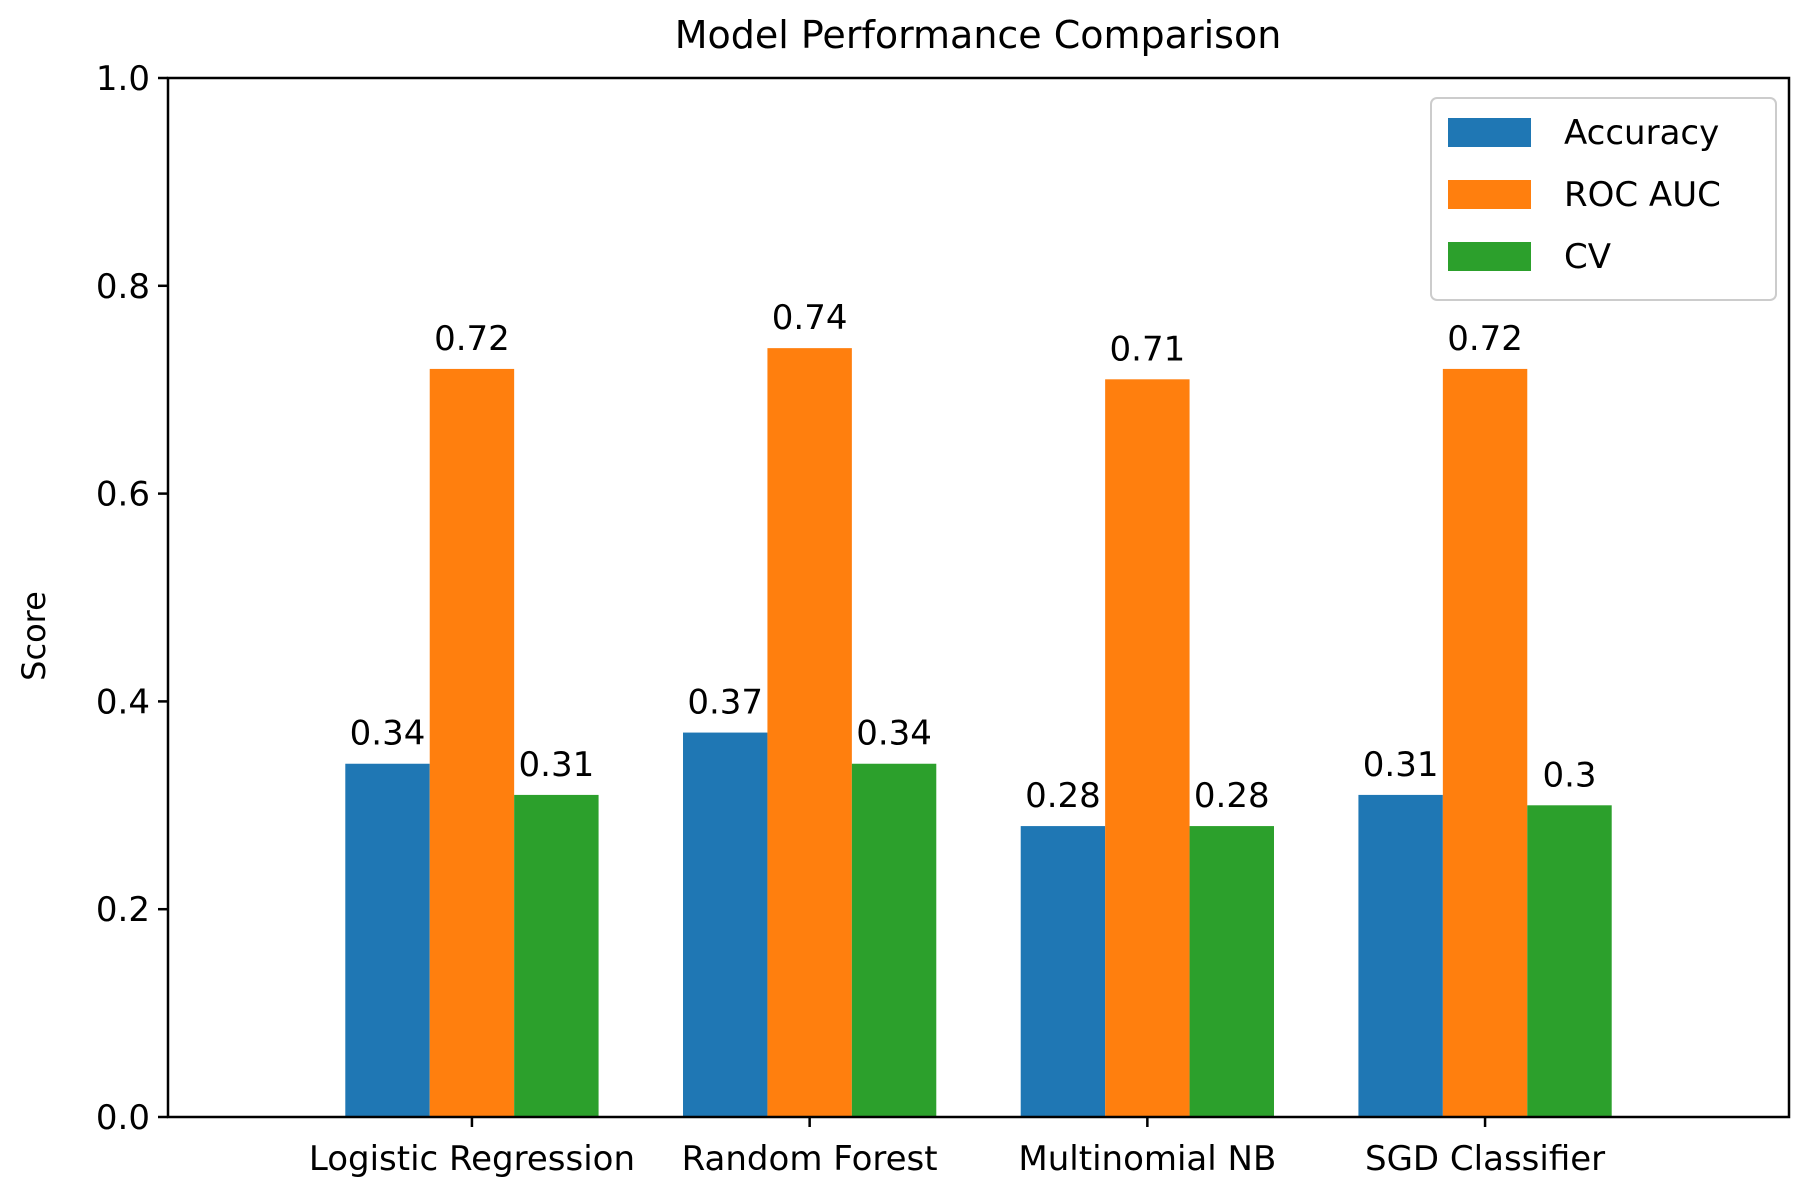 This screenshot has width=1800, height=1204. I want to click on bar-roc-auc-sgd-classifier, so click(1485, 742).